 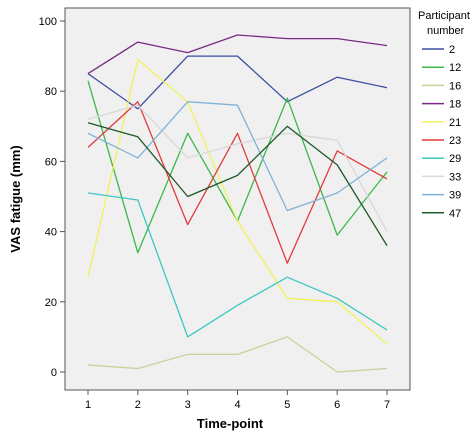 I want to click on x-tick-label: 6, so click(x=337, y=405).